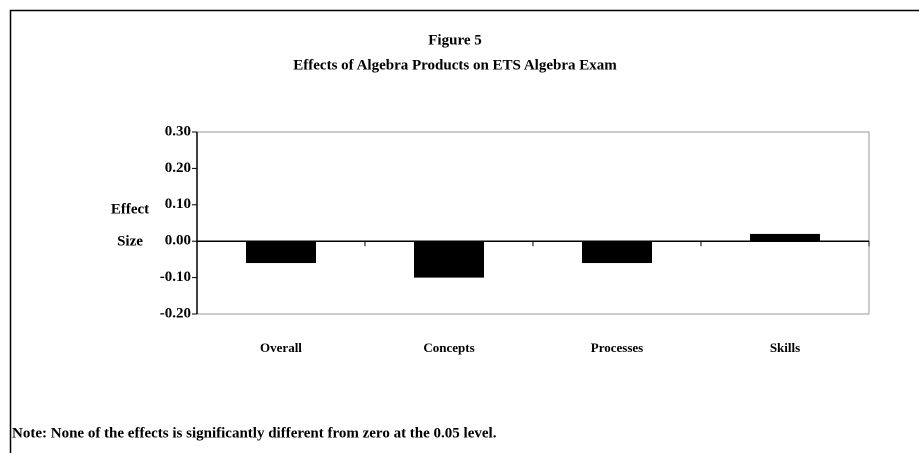  Describe the element at coordinates (178, 168) in the screenshot. I see `y-tick-label: 0.20` at that location.